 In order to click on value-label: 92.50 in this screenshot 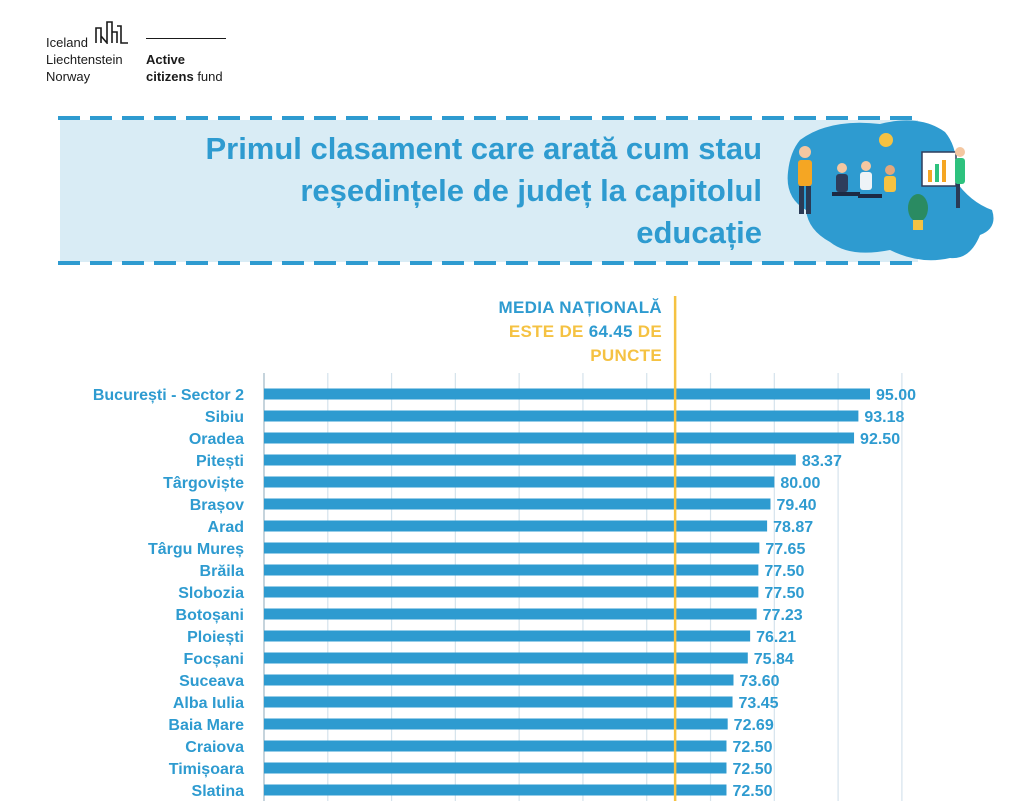, I will do `click(880, 439)`.